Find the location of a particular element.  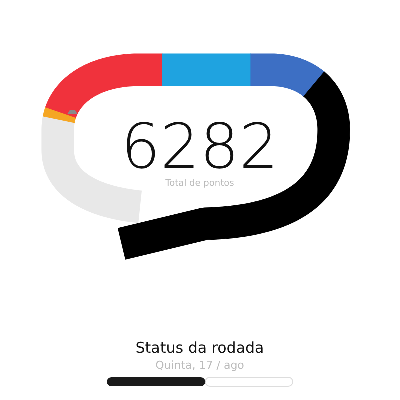

chart-subtitle: Quinta, 17 / ago is located at coordinates (200, 365).